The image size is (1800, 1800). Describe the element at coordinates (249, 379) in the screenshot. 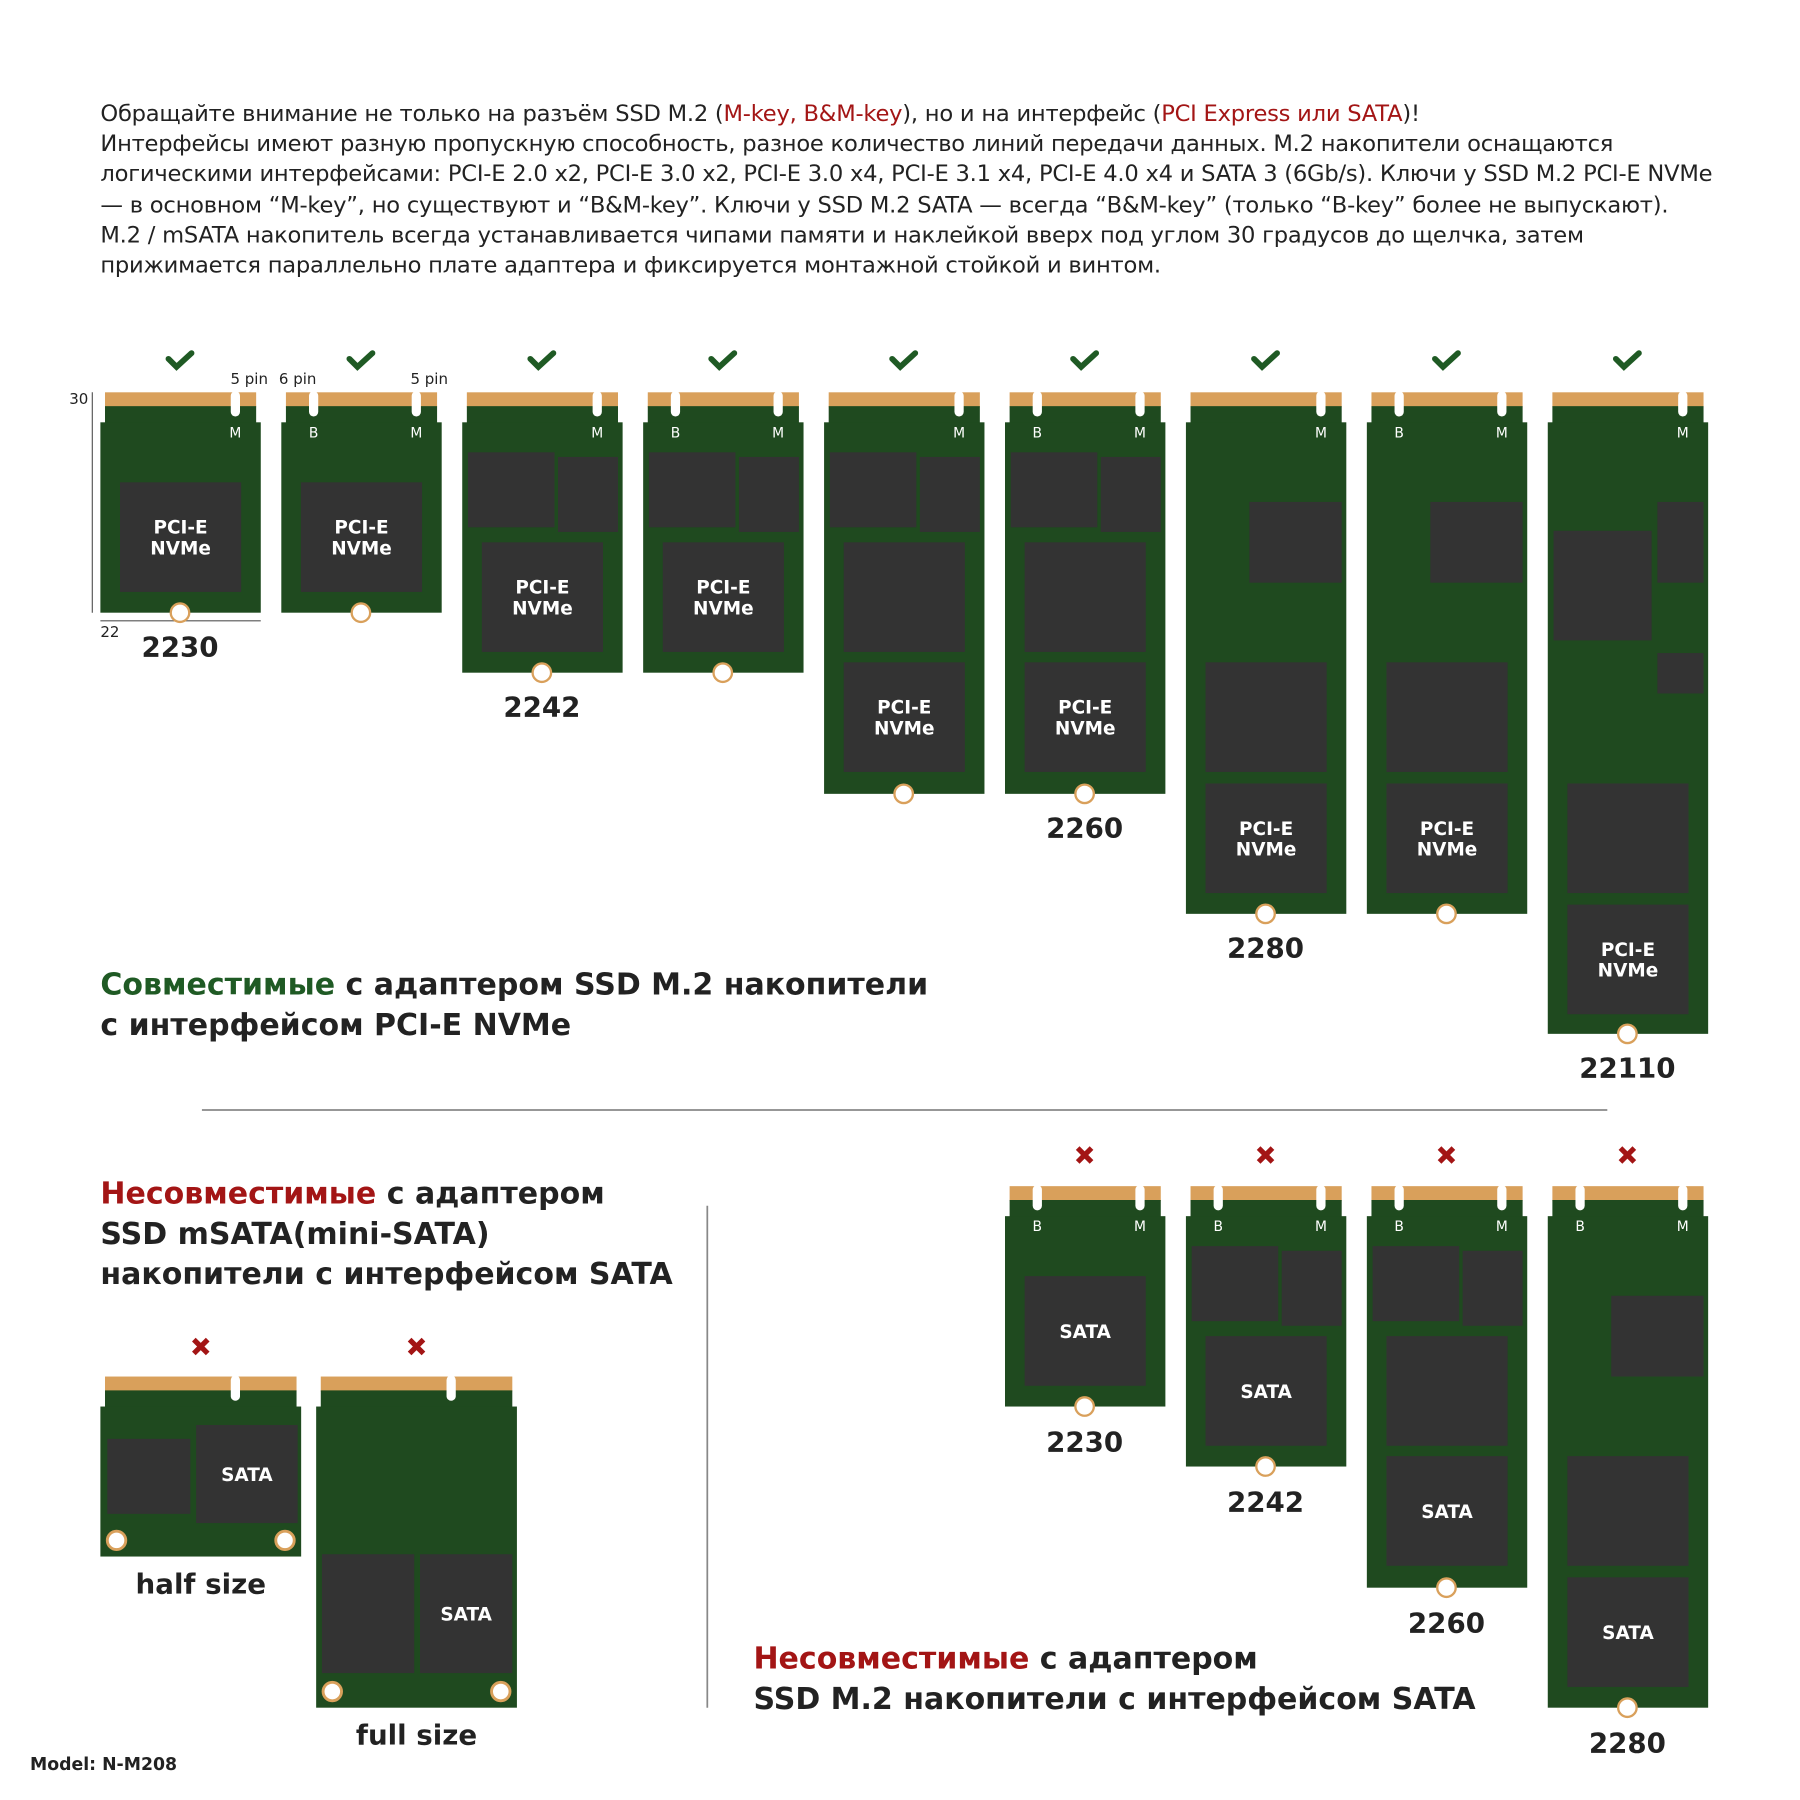

I see `pin-label: 5 pin` at that location.